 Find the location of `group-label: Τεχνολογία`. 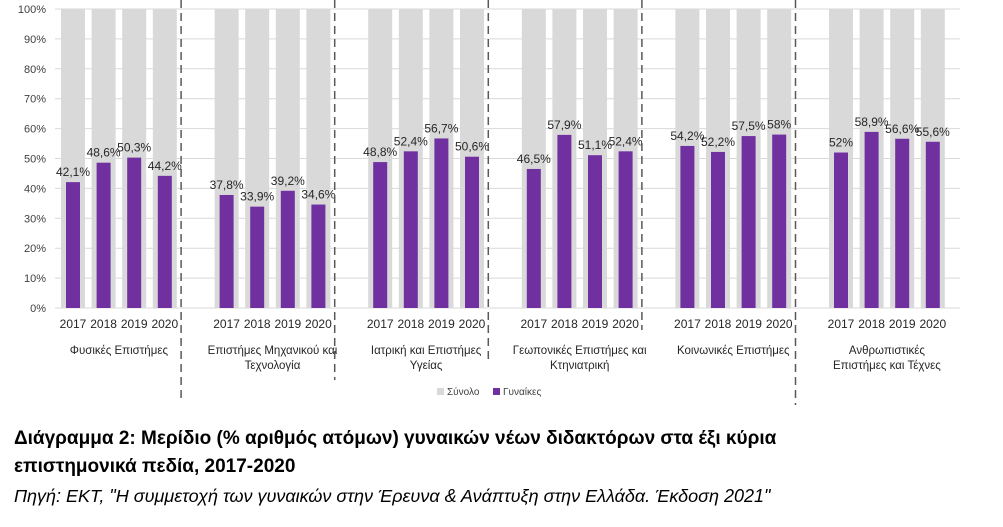

group-label: Τεχνολογία is located at coordinates (273, 366).